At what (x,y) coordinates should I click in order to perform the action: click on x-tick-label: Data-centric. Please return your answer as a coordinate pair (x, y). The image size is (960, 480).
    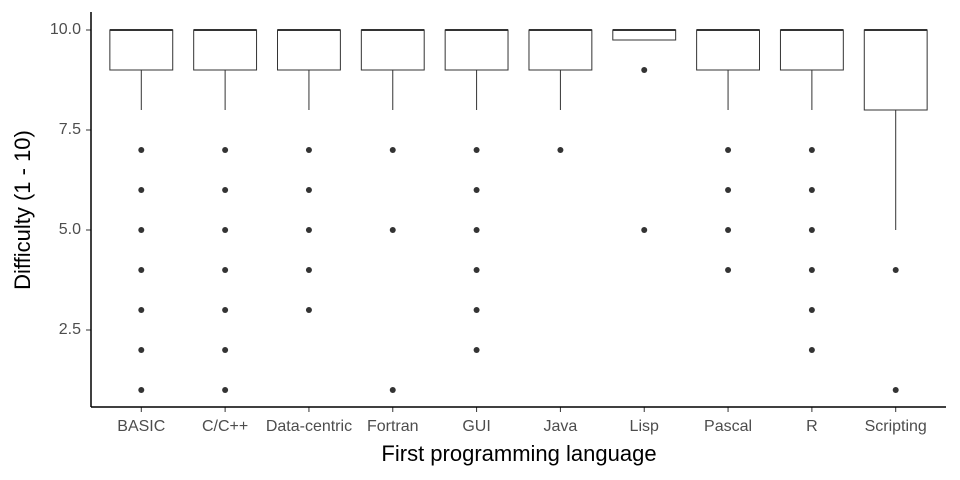
    Looking at the image, I should click on (309, 426).